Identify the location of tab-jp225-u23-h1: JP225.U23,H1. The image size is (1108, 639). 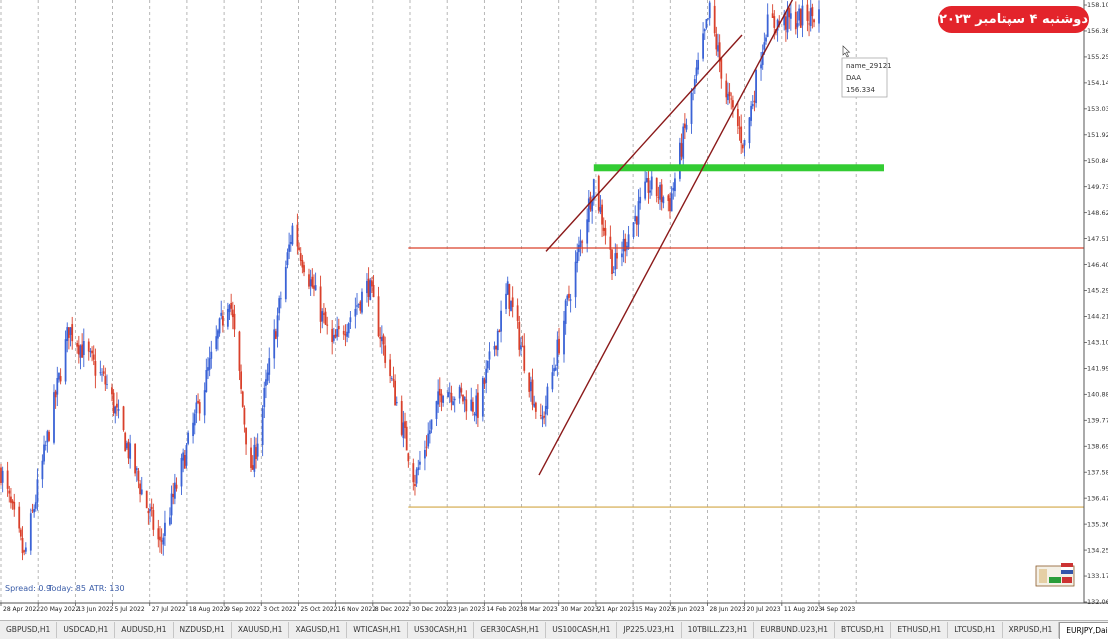
(649, 630).